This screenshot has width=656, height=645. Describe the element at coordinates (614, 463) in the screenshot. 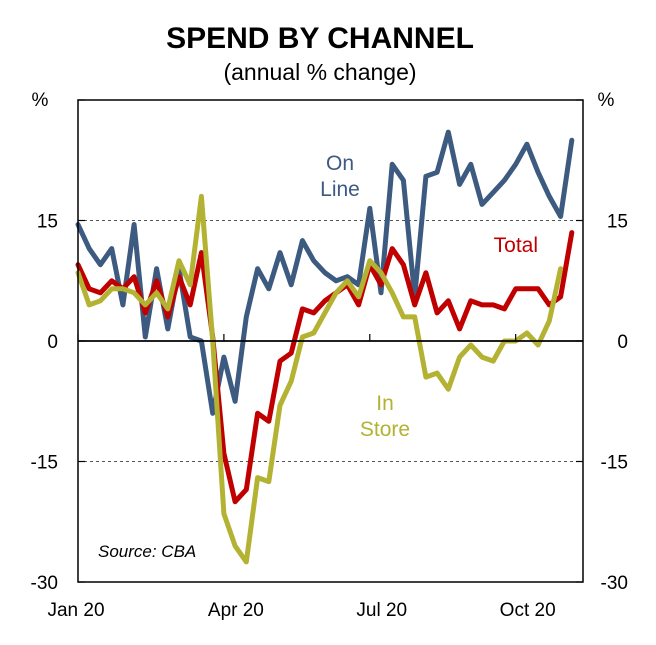

I see `y-tick-label-right: -15` at that location.